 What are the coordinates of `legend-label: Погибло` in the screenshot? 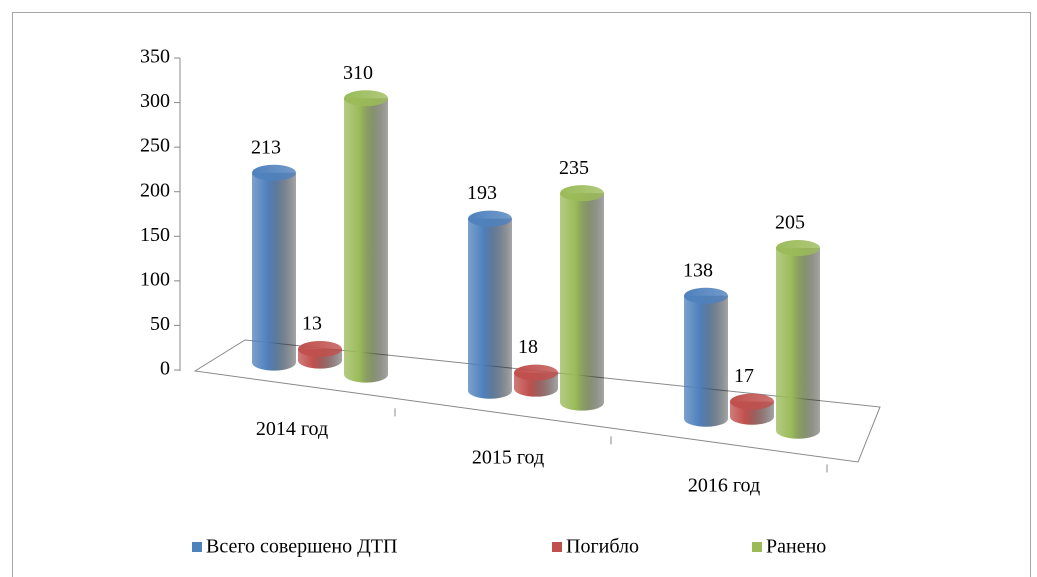 It's located at (602, 547).